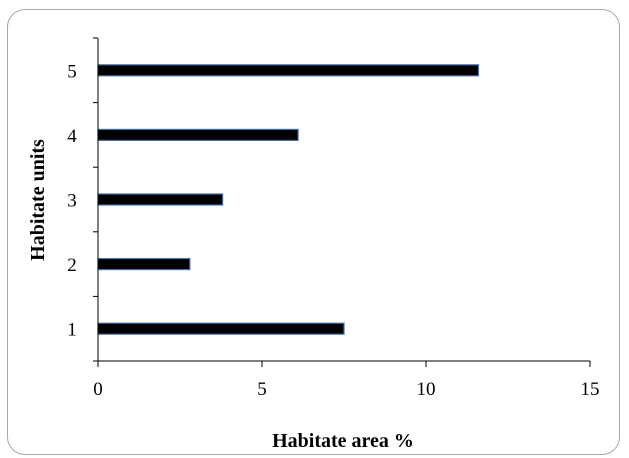 This screenshot has height=458, width=629. What do you see at coordinates (426, 389) in the screenshot?
I see `x-tick-label-10: 10` at bounding box center [426, 389].